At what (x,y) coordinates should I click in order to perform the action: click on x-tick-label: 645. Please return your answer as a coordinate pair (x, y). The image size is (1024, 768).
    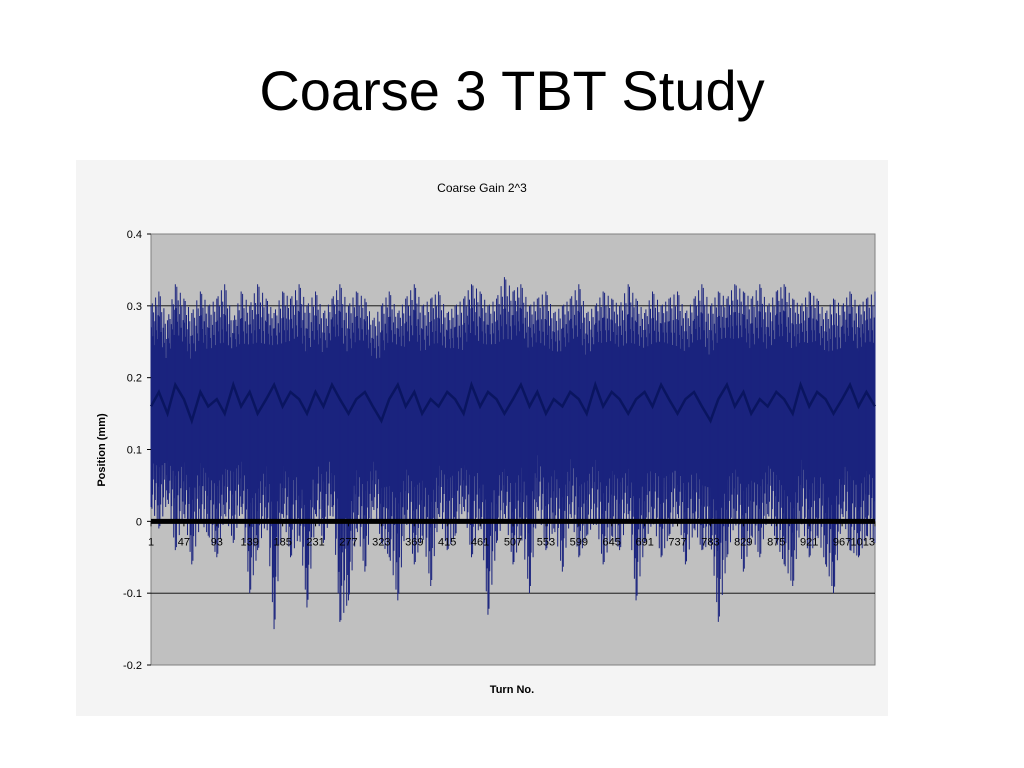
    Looking at the image, I should click on (612, 542).